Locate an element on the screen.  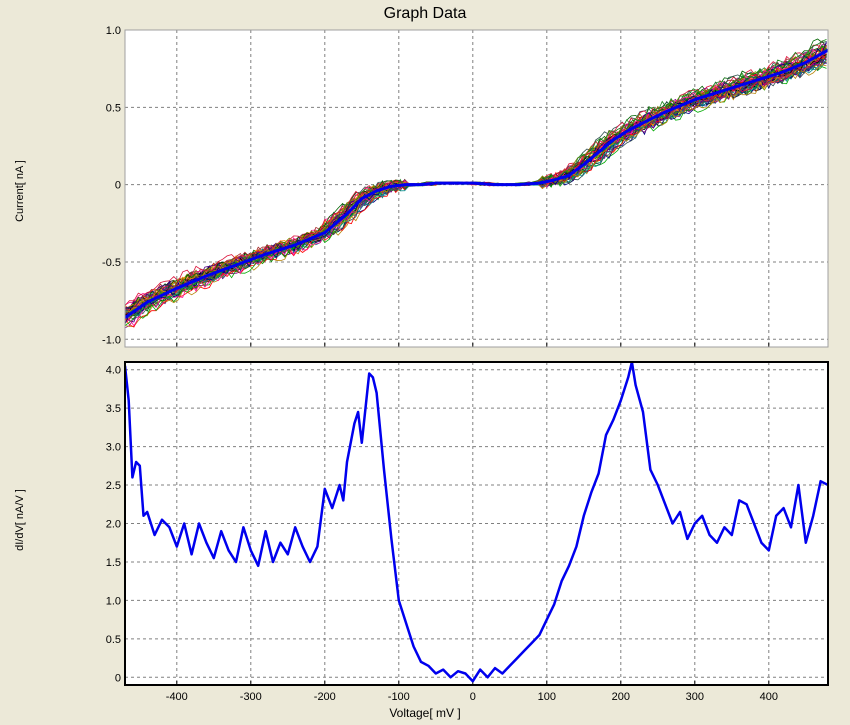
voltage-axis-label: Voltage[ mV ] is located at coordinates (425, 713).